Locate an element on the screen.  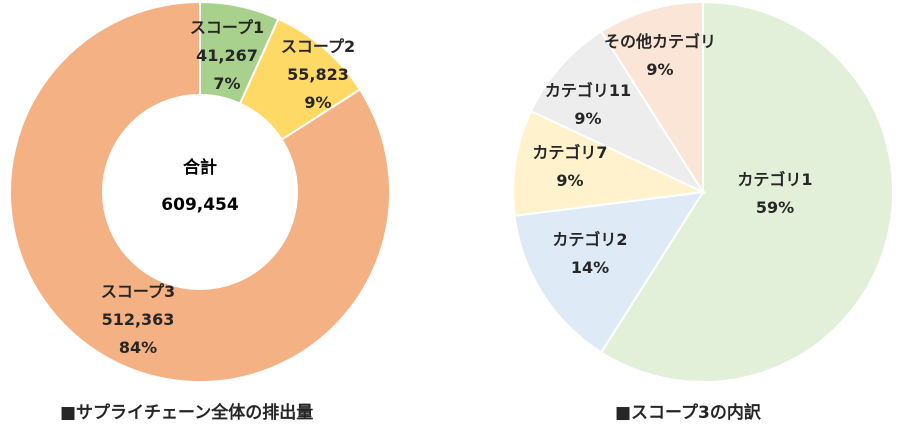
slice-percent-label-1-2: 9% is located at coordinates (317, 102).